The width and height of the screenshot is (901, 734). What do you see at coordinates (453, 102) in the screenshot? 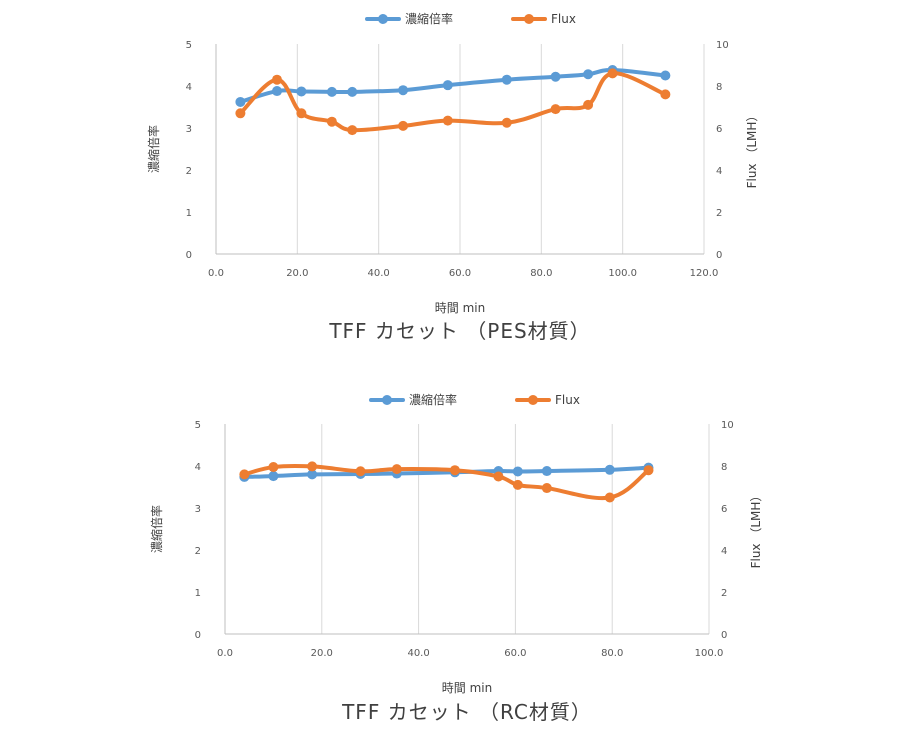
I see `series-line` at bounding box center [453, 102].